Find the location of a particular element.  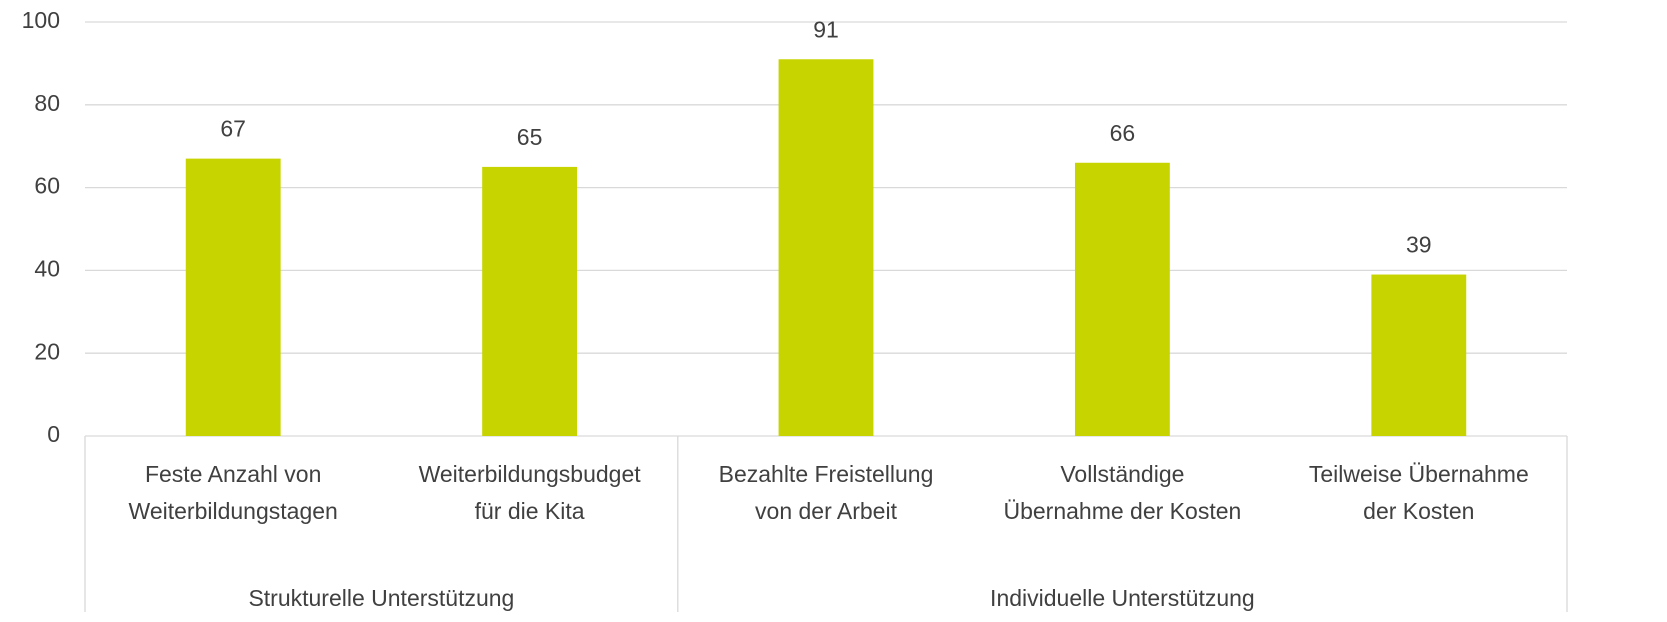

y-tick-label: 80 is located at coordinates (47, 103).